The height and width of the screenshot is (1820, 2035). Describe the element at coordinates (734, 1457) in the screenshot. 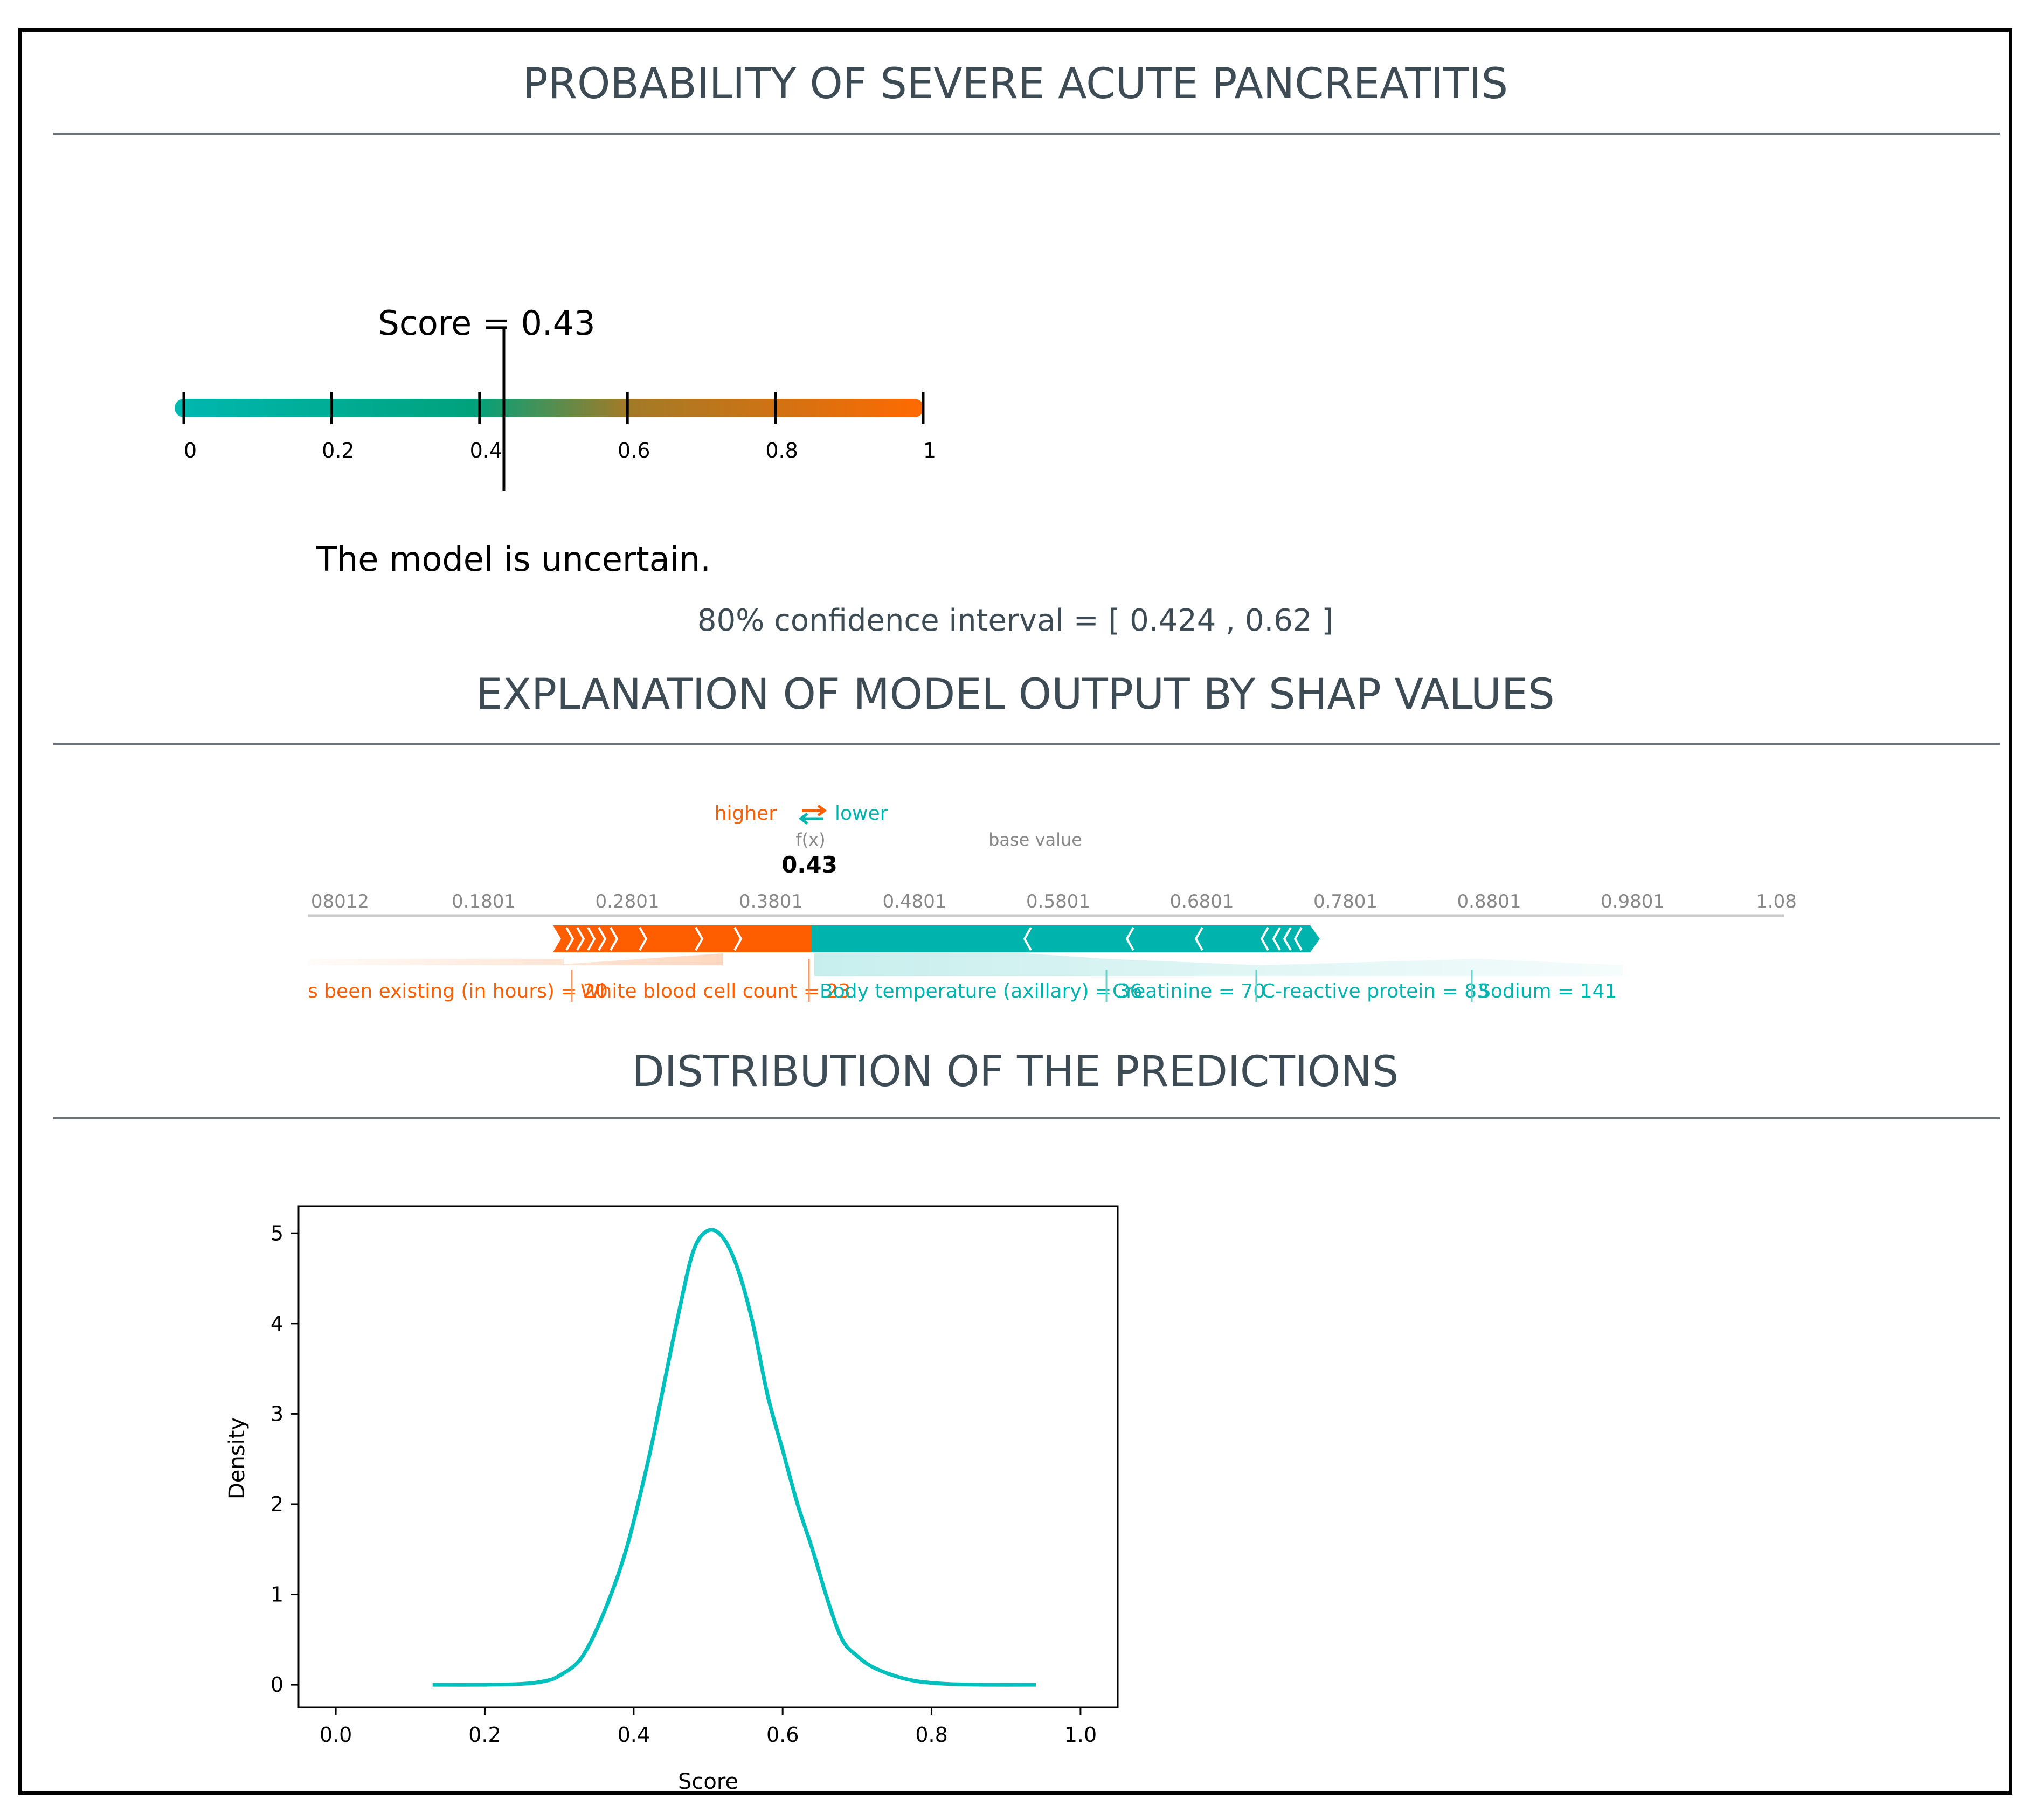

I see `density-series-line` at that location.